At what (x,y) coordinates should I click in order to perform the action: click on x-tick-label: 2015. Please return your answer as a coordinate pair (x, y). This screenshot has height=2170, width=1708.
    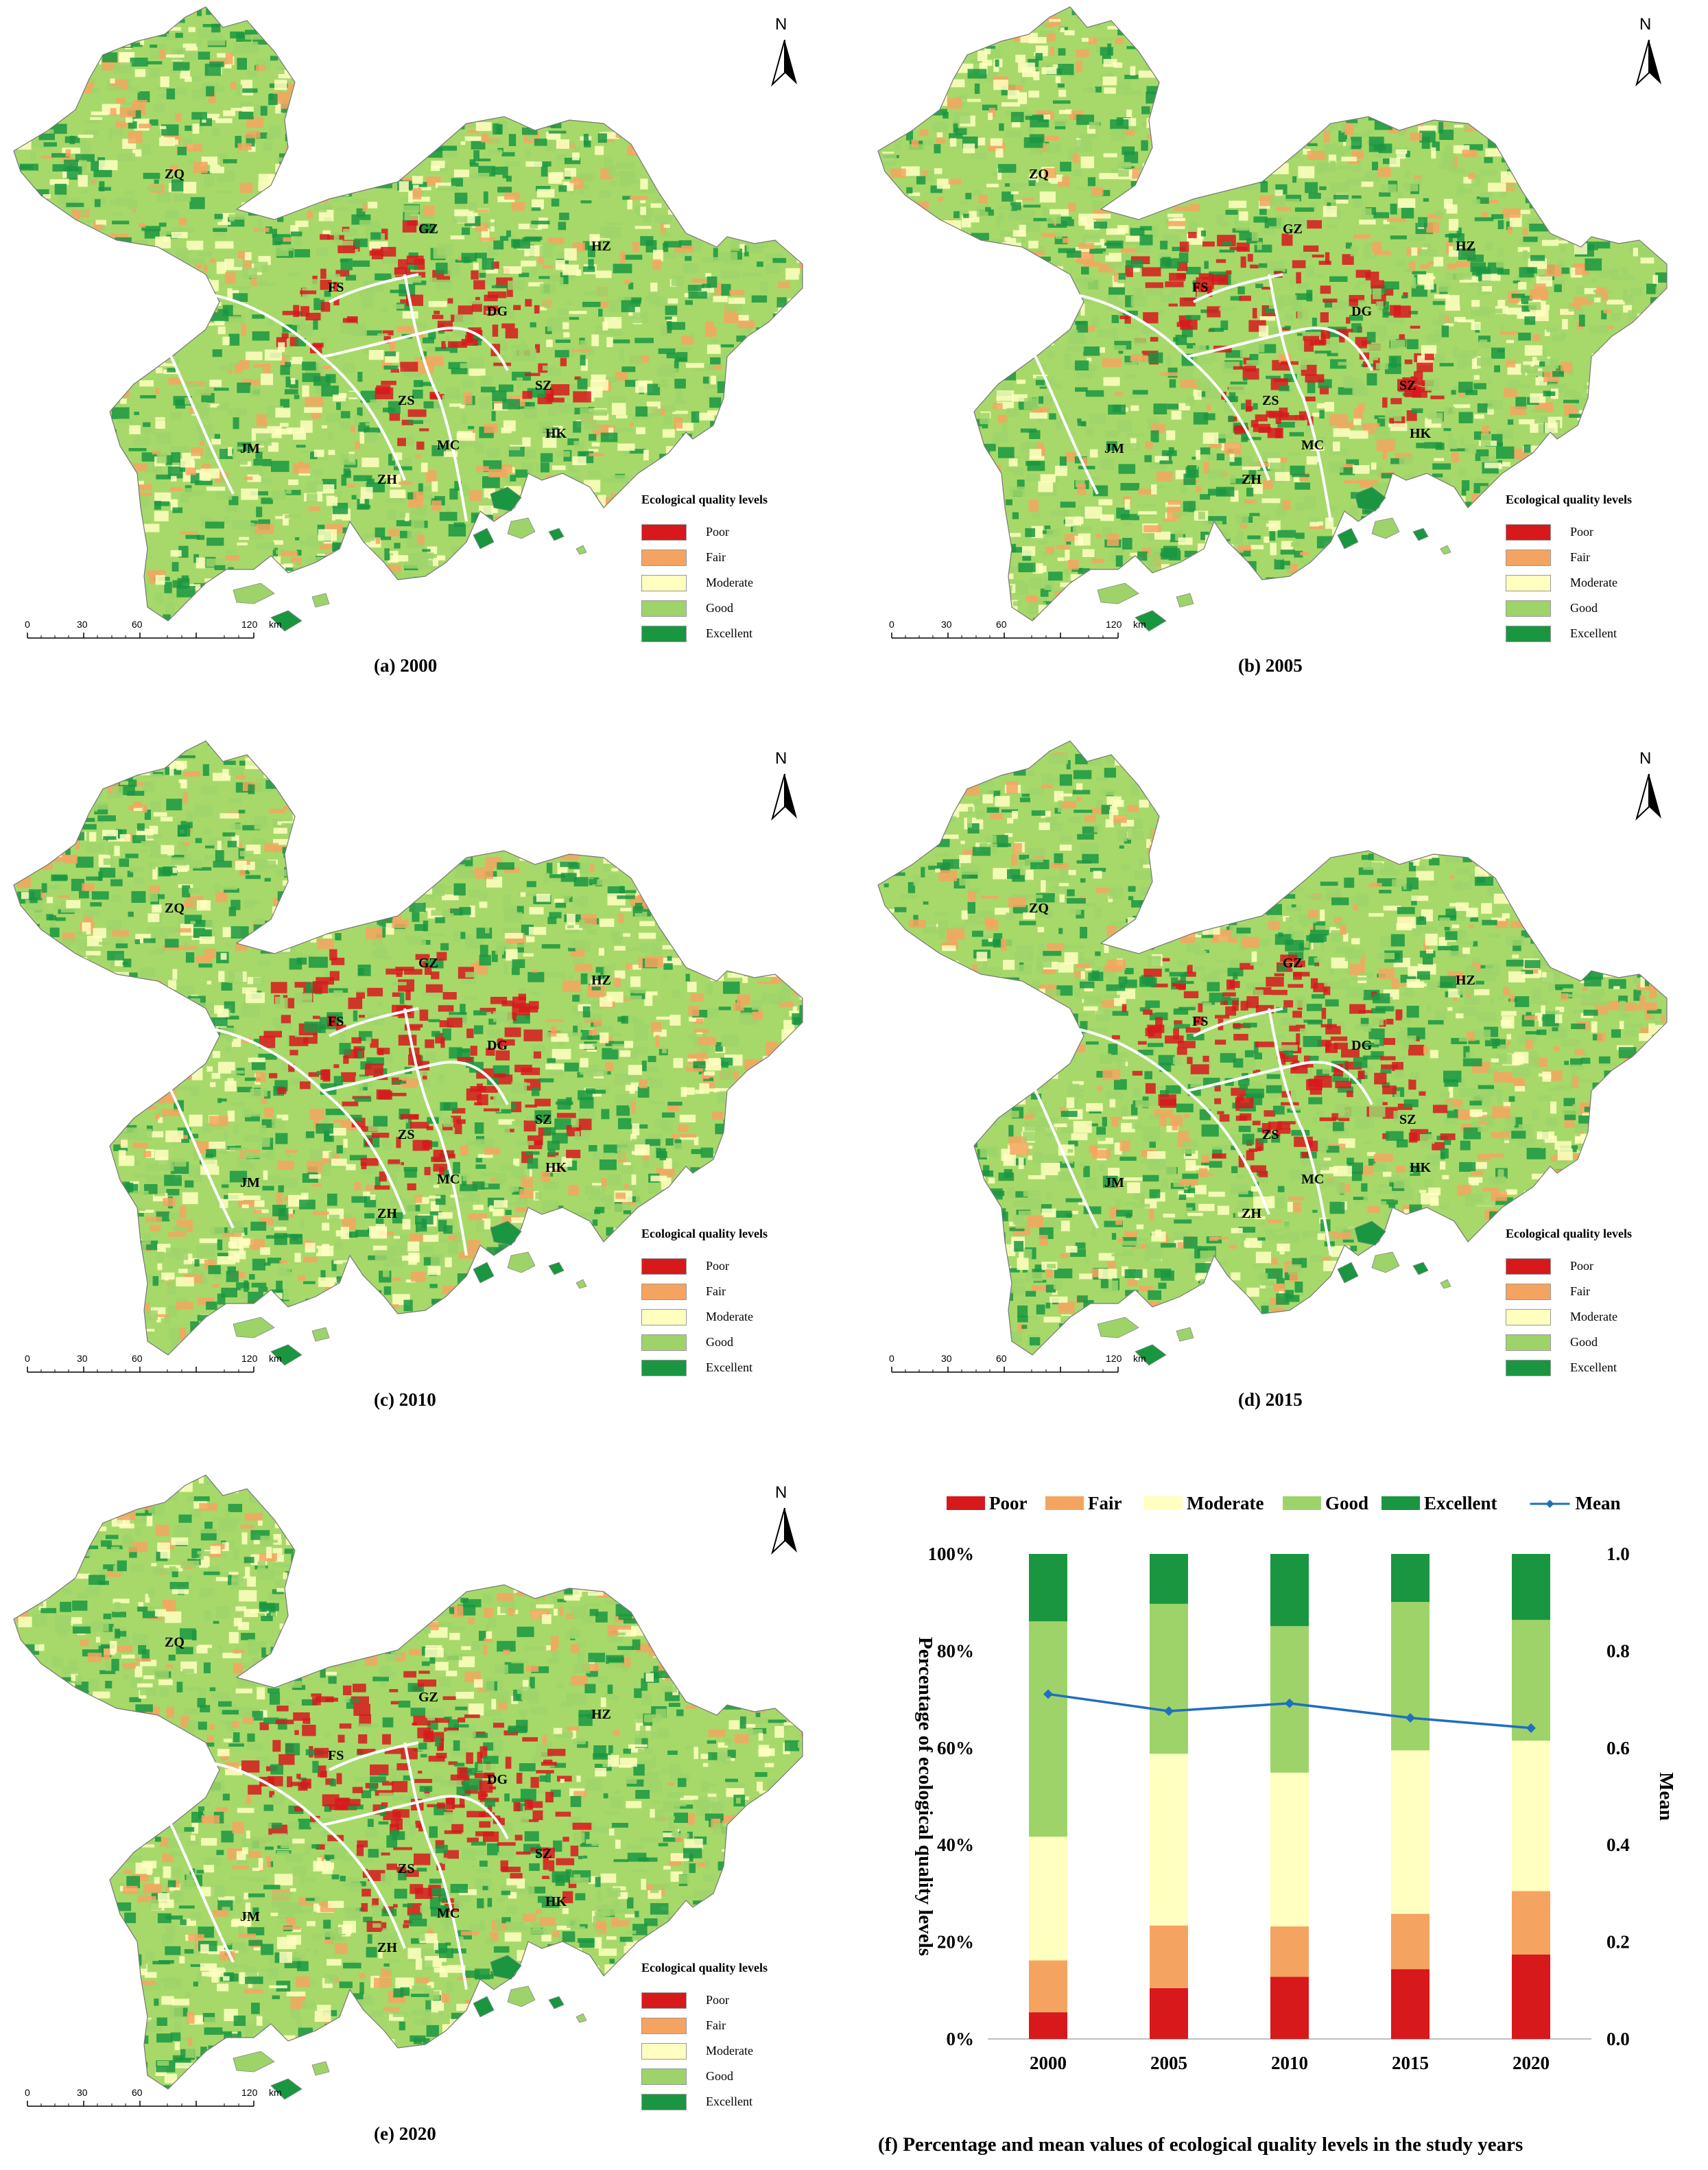
    Looking at the image, I should click on (1410, 2063).